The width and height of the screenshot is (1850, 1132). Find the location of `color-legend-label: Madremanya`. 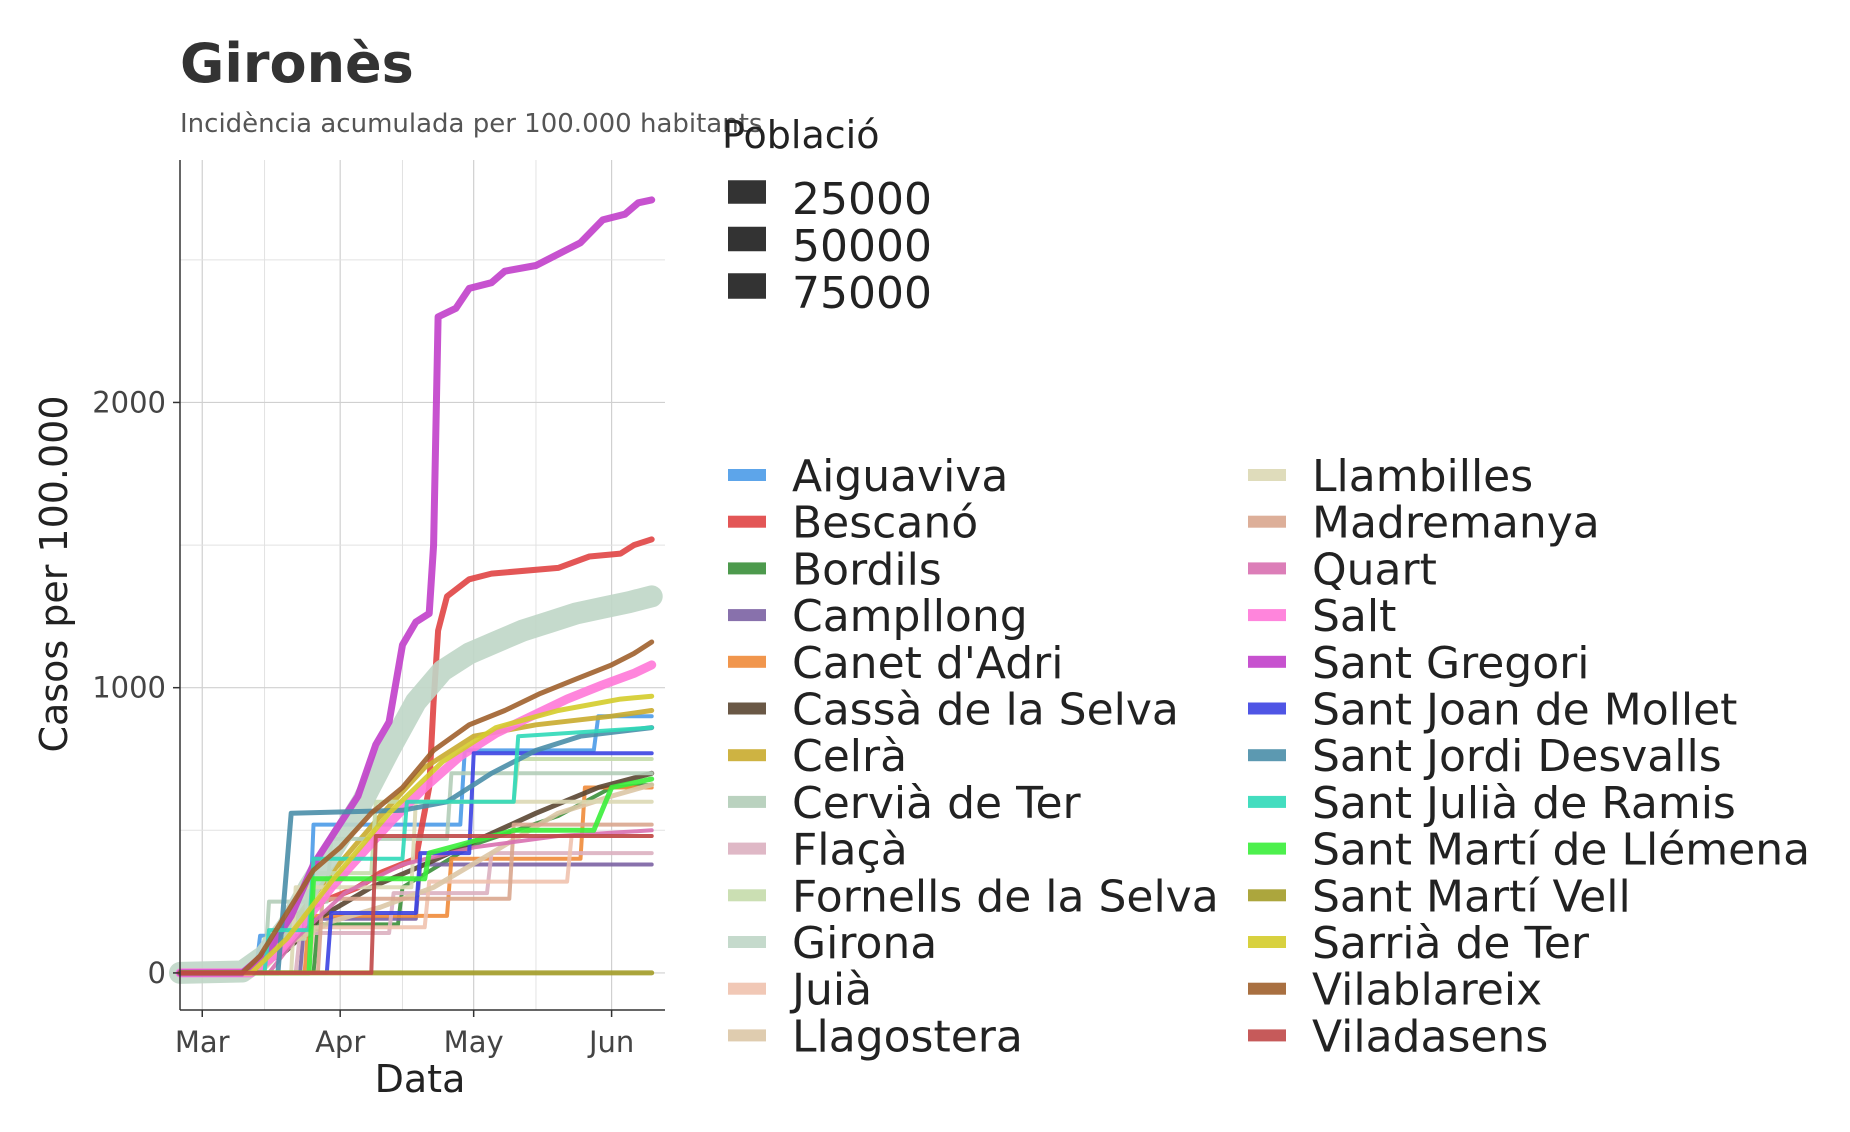

color-legend-label: Madremanya is located at coordinates (1456, 523).